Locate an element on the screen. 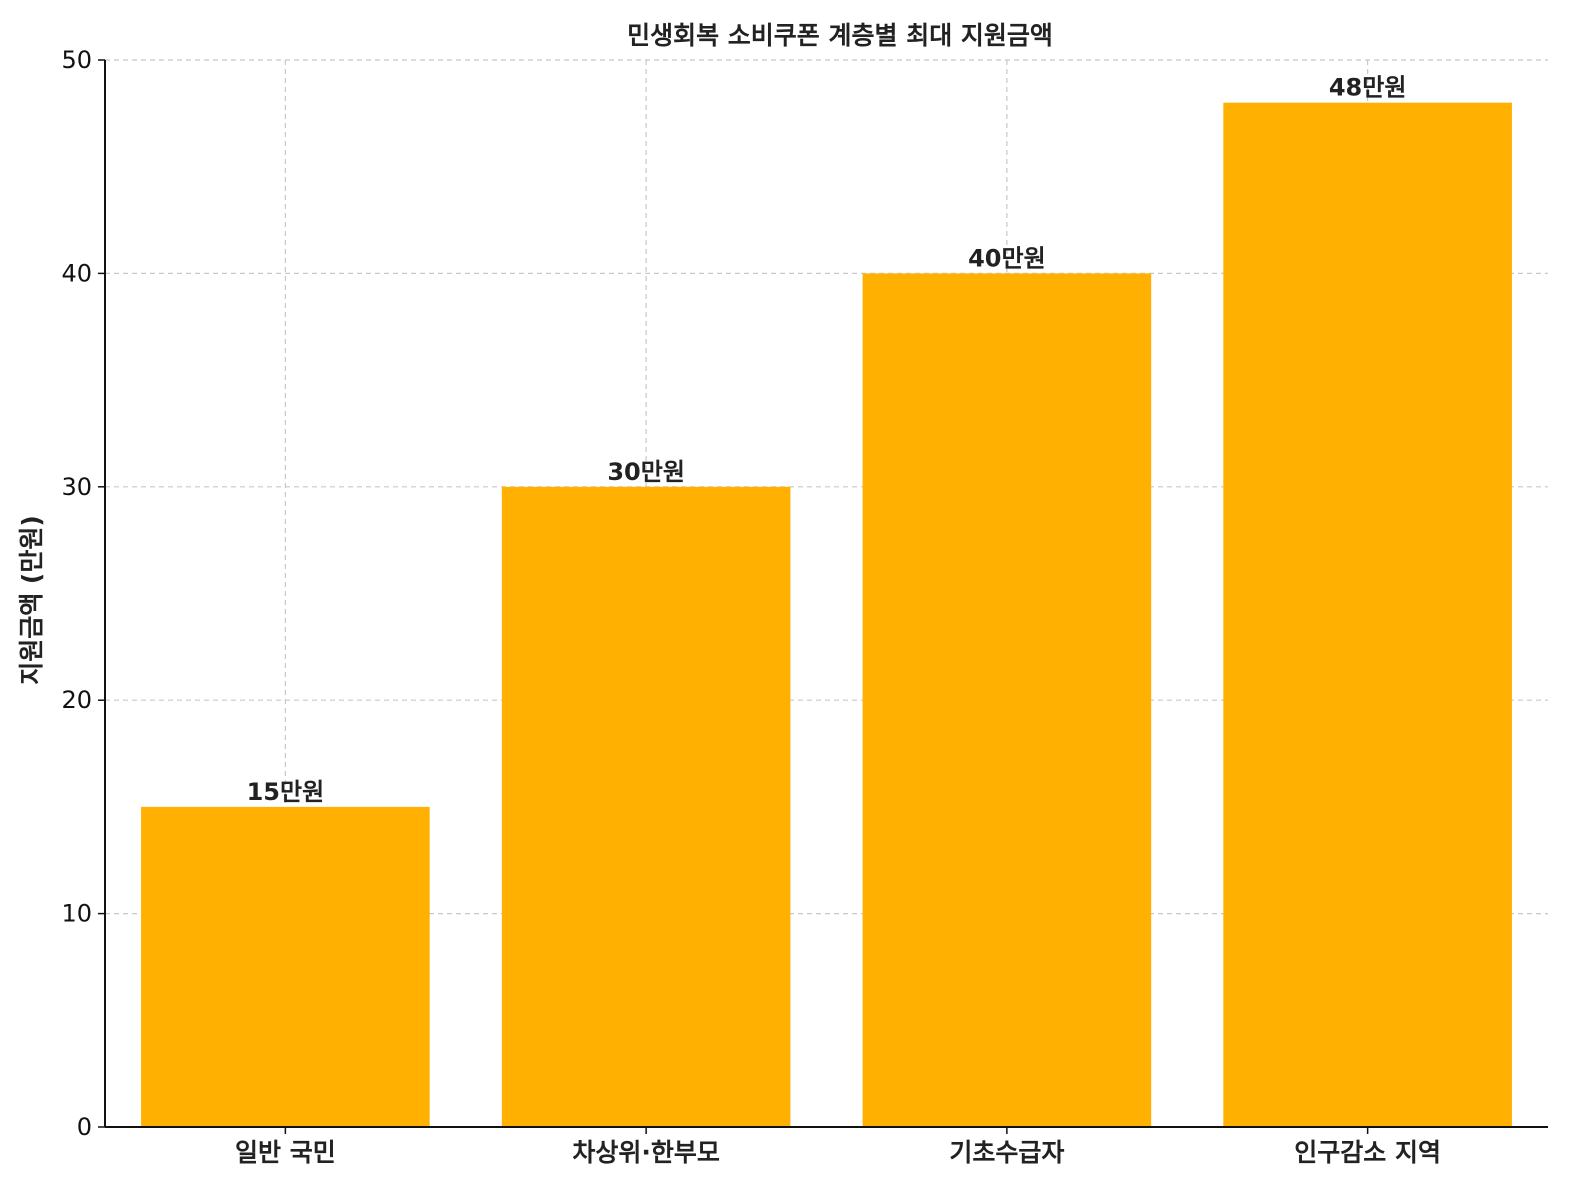 This screenshot has height=1180, width=1580. x-tick-label: 인구감소 지역 is located at coordinates (1367, 1152).